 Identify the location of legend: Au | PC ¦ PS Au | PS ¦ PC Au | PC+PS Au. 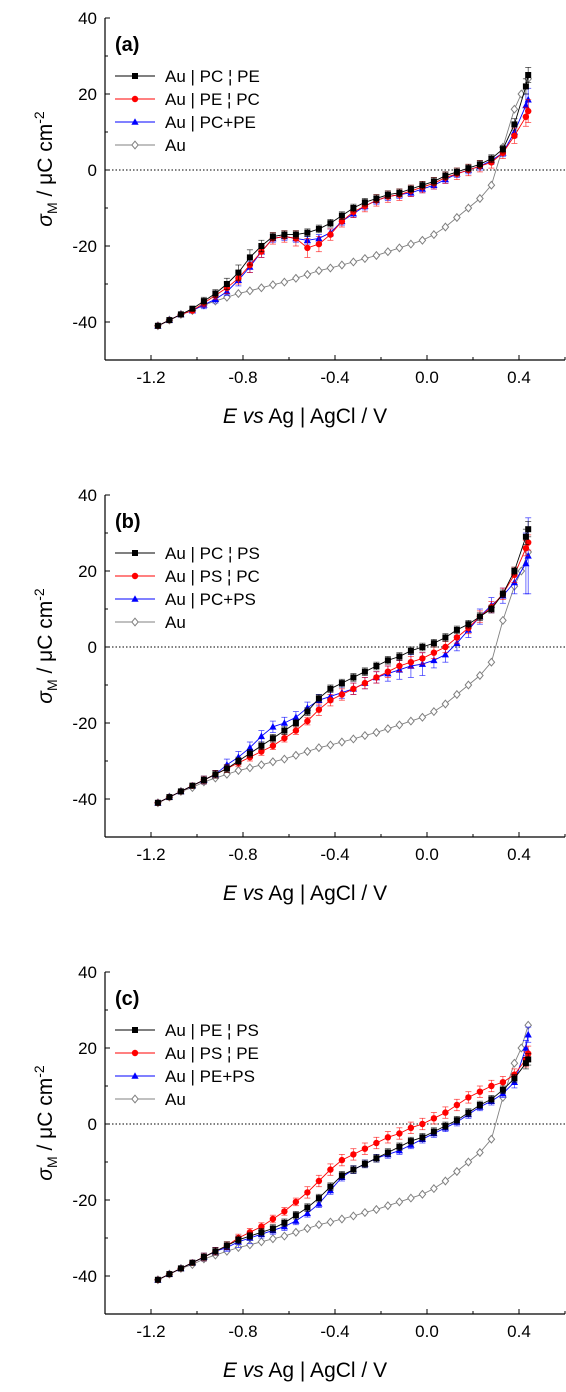
(187, 588).